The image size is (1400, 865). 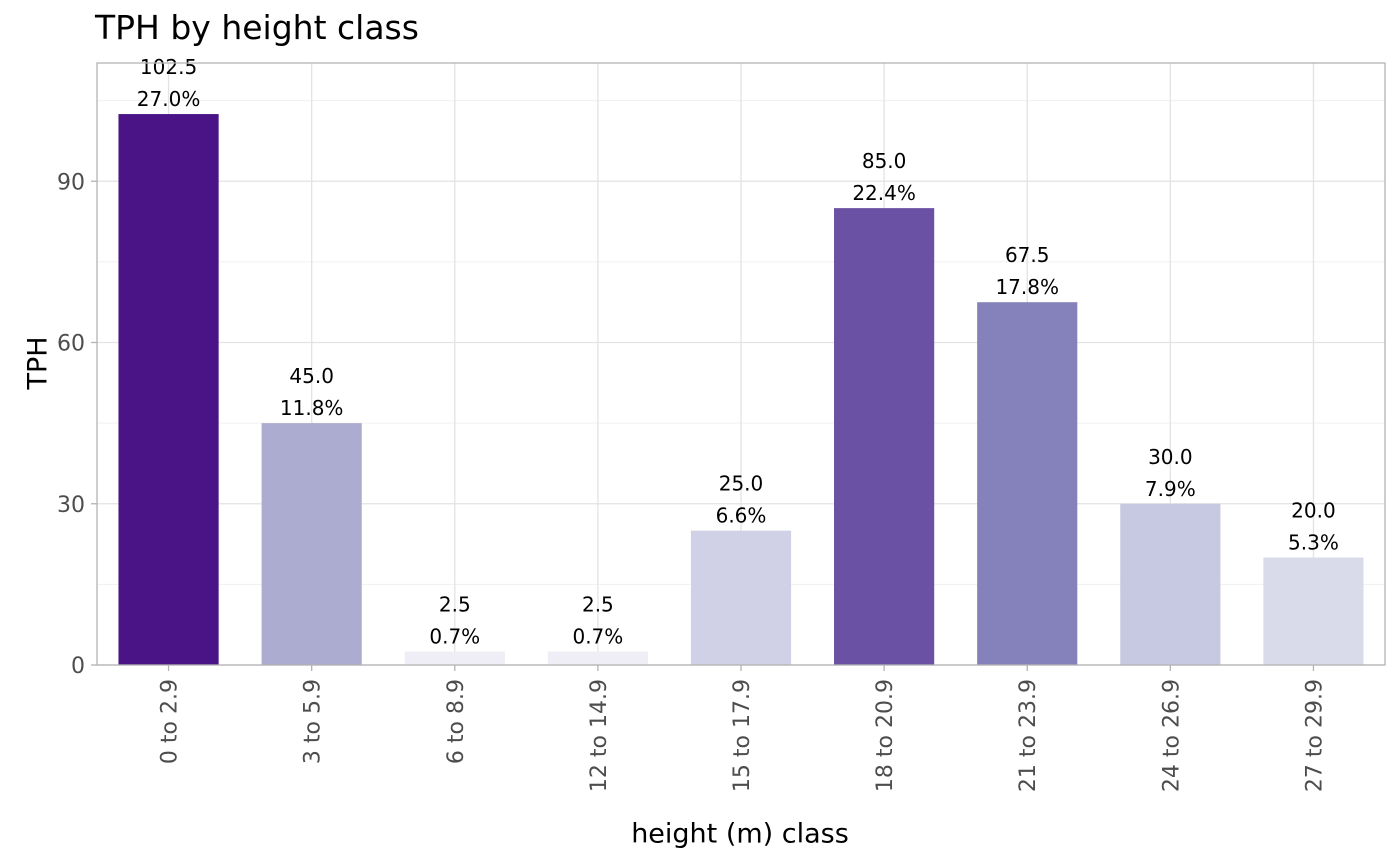 I want to click on bar-6-to-8.9, so click(x=454, y=658).